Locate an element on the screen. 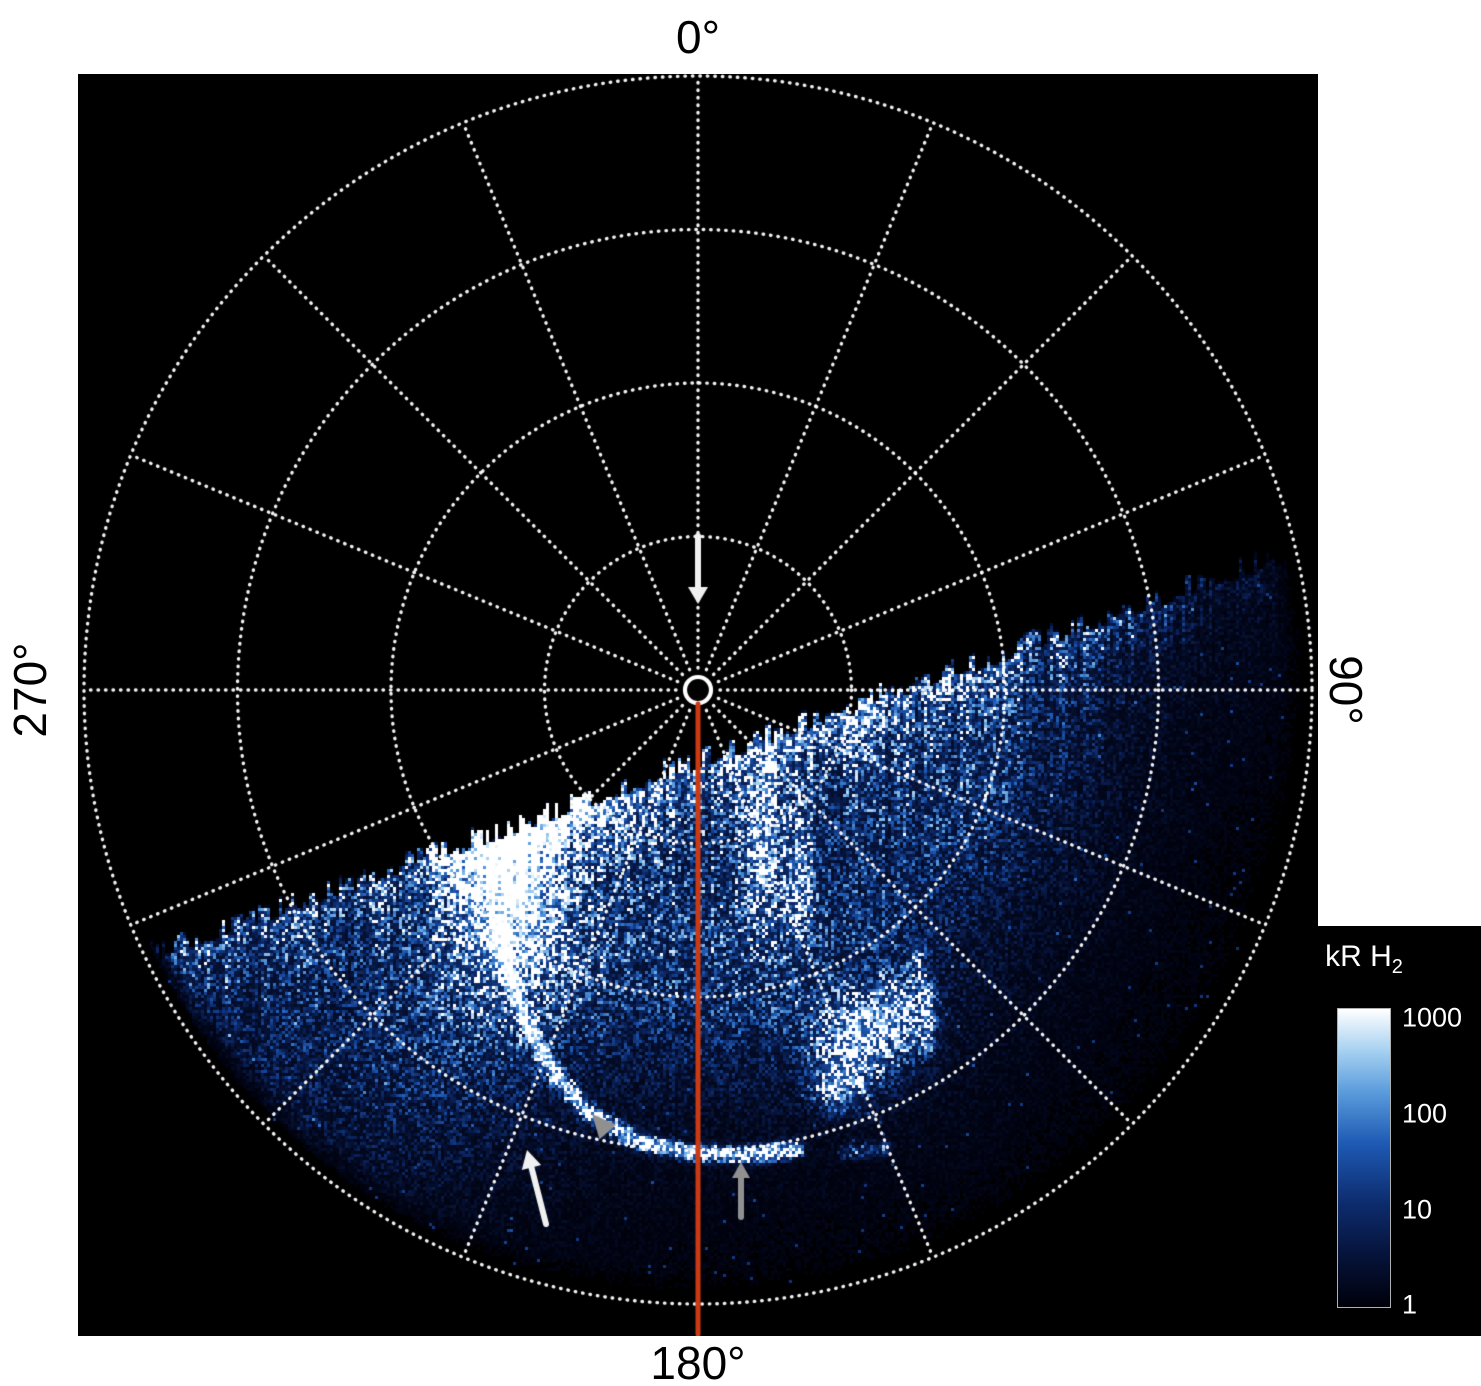 This screenshot has height=1386, width=1481. colorbar-title-text: kR H is located at coordinates (1358, 956).